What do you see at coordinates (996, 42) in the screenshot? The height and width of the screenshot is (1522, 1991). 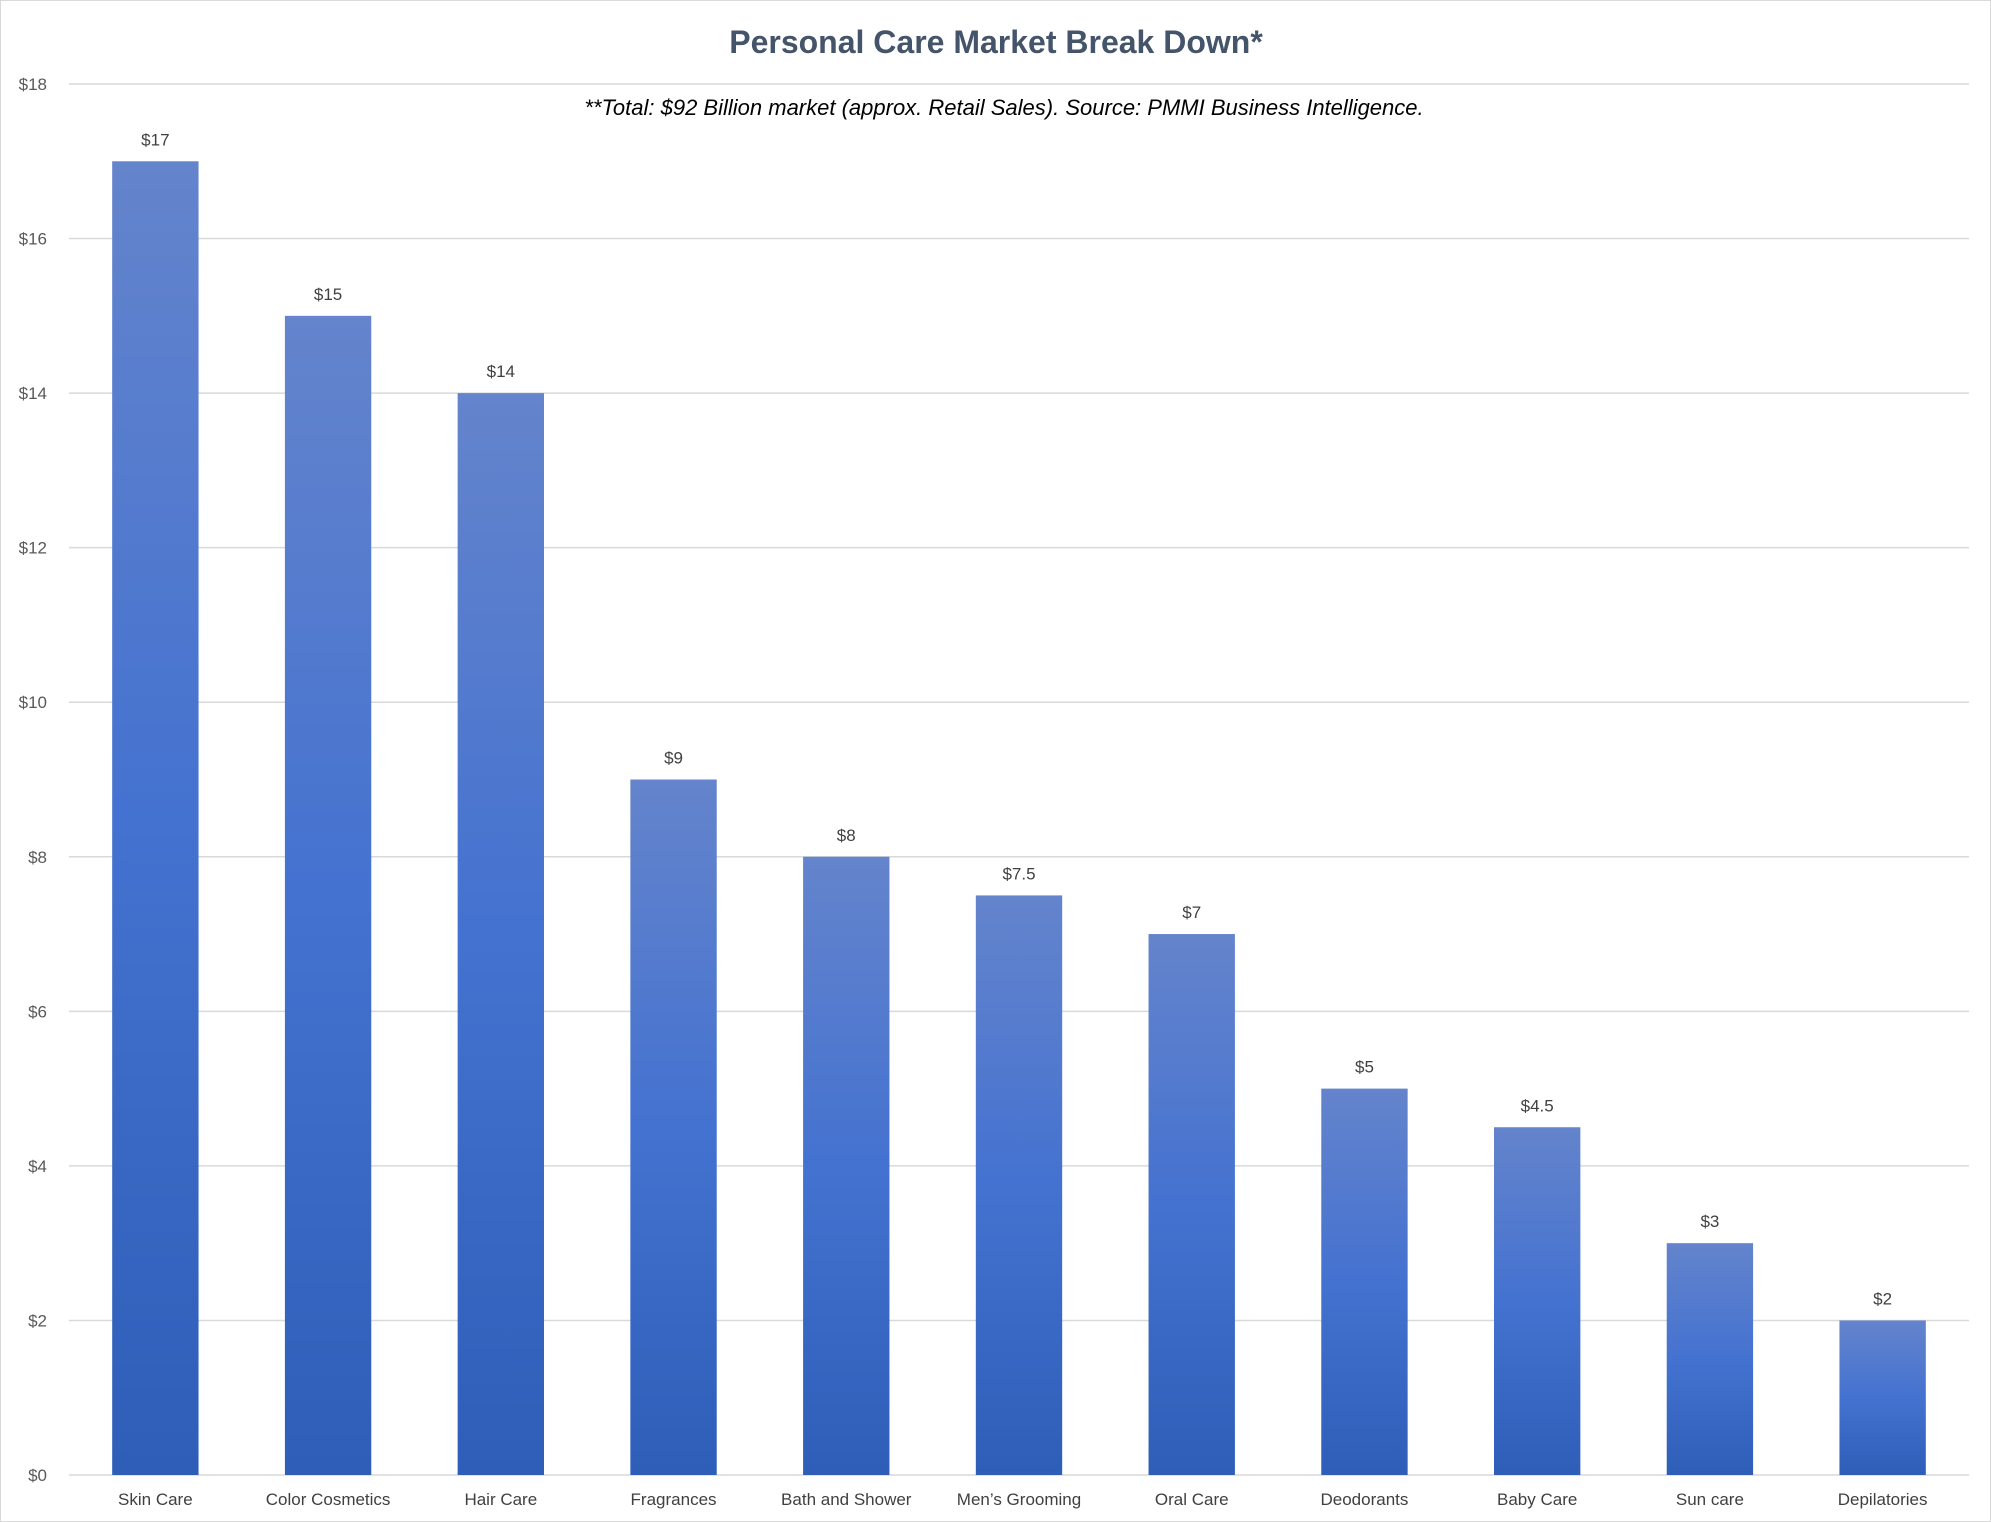 I see `chart-title: Personal Care Market Break Down*` at bounding box center [996, 42].